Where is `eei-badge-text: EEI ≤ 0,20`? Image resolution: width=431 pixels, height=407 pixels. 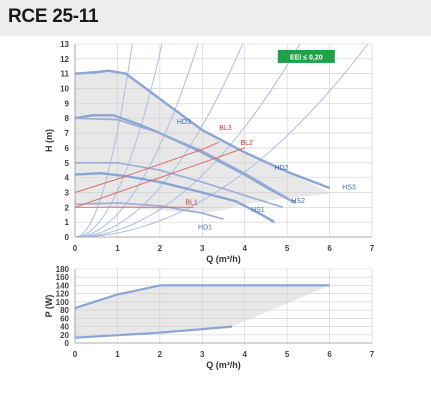 eei-badge-text: EEI ≤ 0,20 is located at coordinates (306, 57).